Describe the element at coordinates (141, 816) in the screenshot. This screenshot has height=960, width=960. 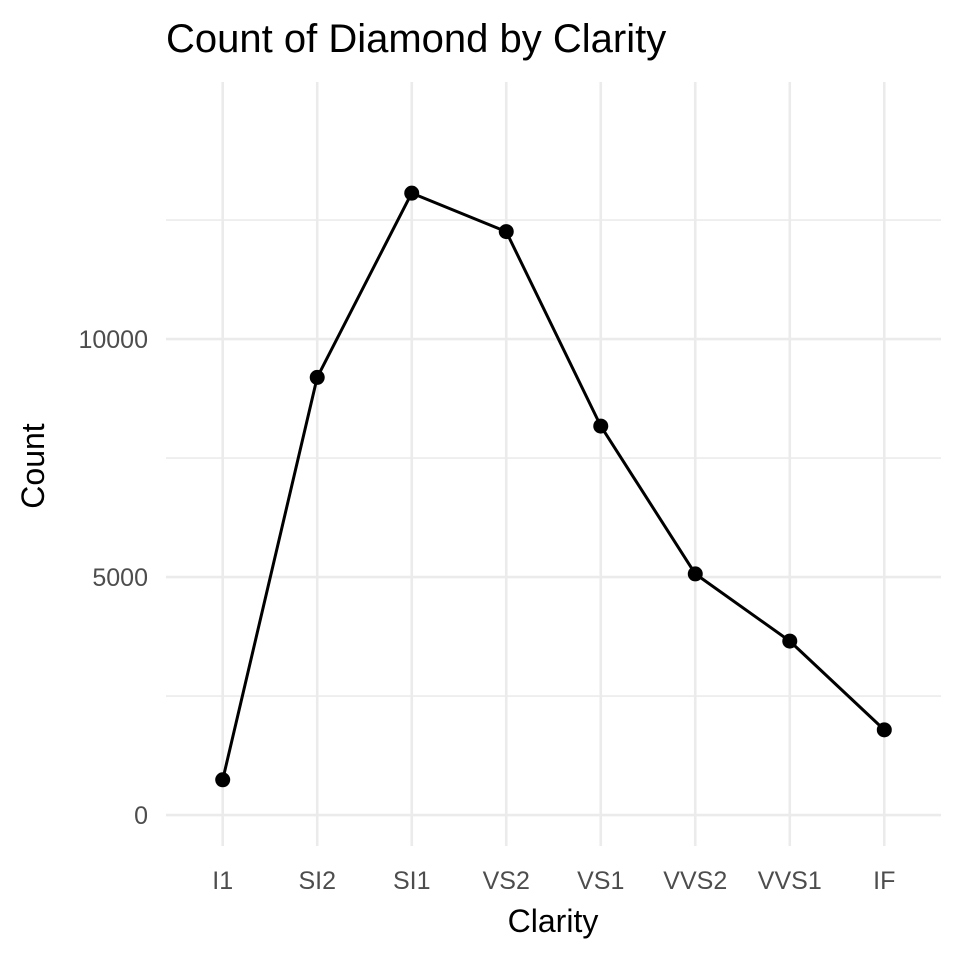
I see `y-tick-label: 0` at that location.